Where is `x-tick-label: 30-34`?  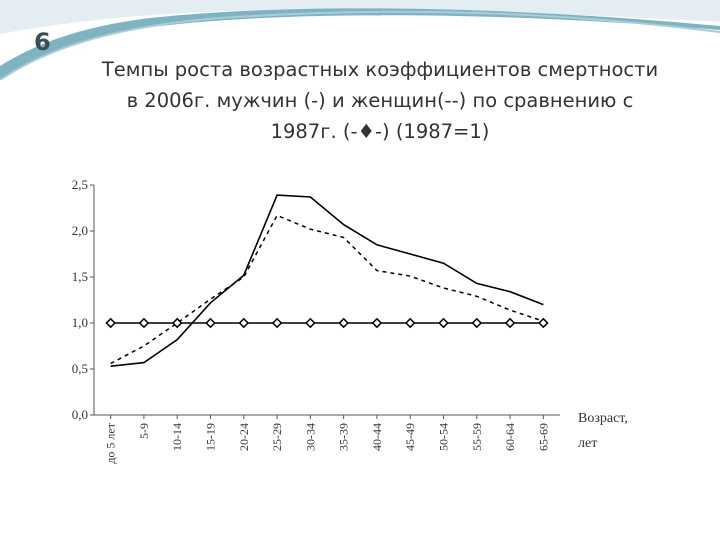 x-tick-label: 30-34 is located at coordinates (310, 437).